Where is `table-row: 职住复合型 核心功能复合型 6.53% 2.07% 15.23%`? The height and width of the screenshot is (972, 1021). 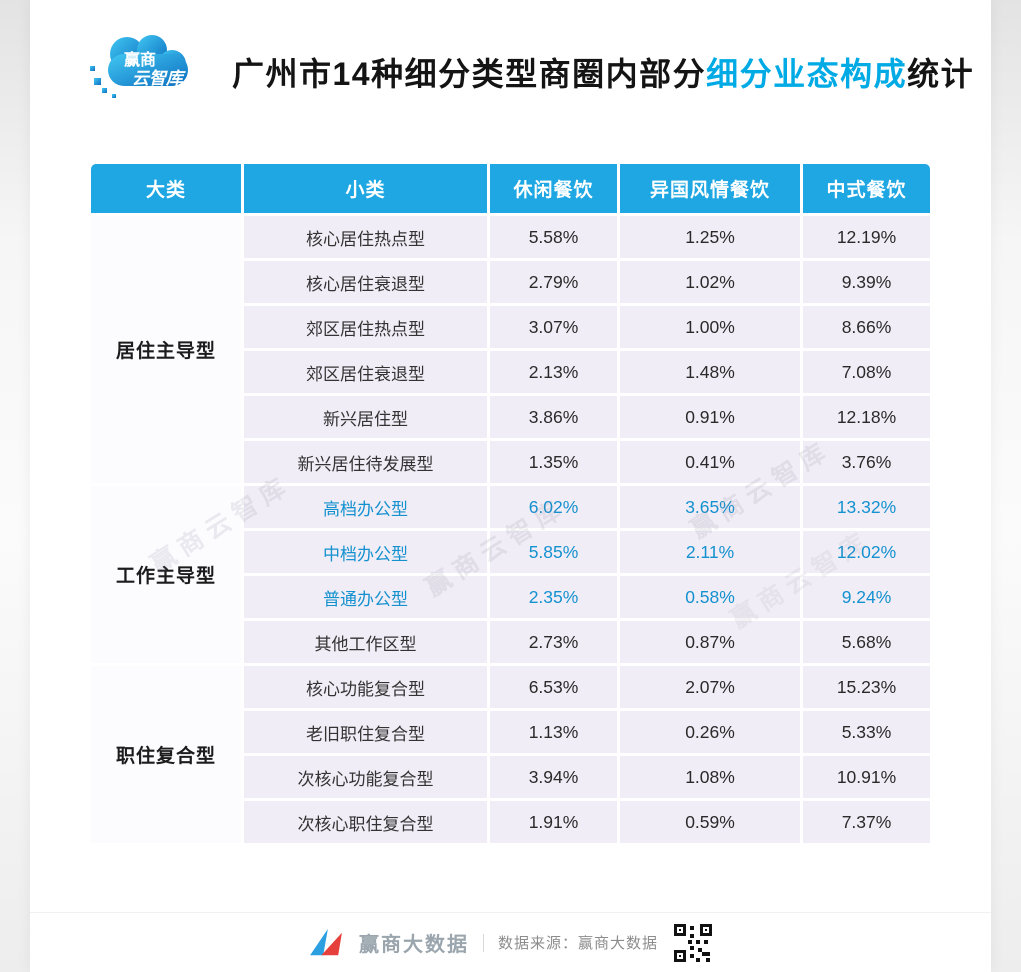 table-row: 职住复合型 核心功能复合型 6.53% 2.07% 15.23% is located at coordinates (510, 754).